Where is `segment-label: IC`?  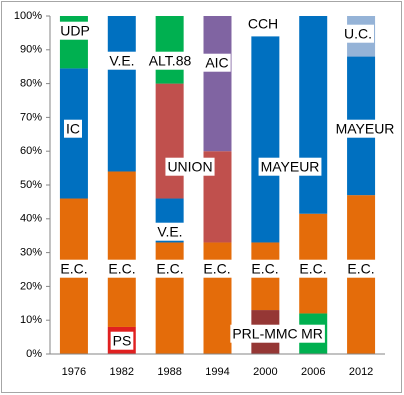 segment-label: IC is located at coordinates (73, 128).